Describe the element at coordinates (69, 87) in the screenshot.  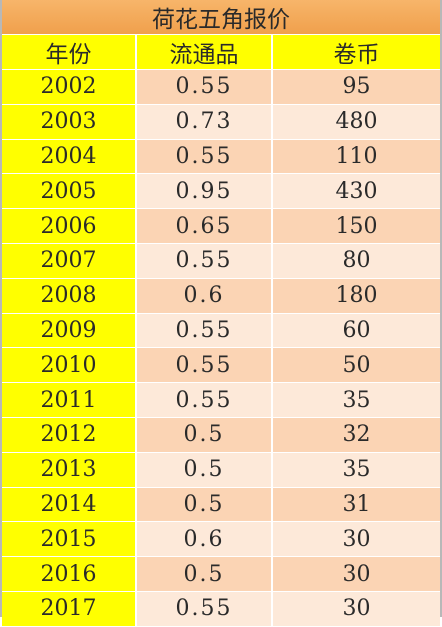
I see `year-cell: 2002` at that location.